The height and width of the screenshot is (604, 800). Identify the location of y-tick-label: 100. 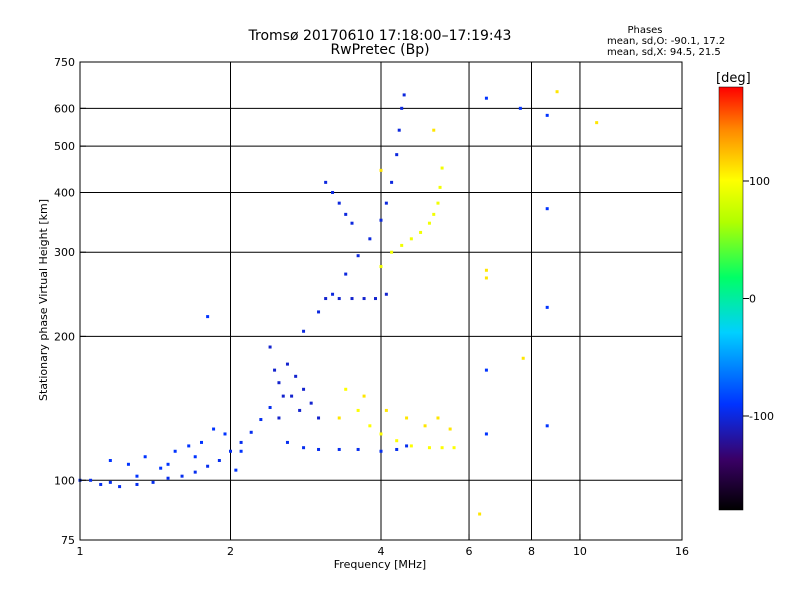
(64, 480).